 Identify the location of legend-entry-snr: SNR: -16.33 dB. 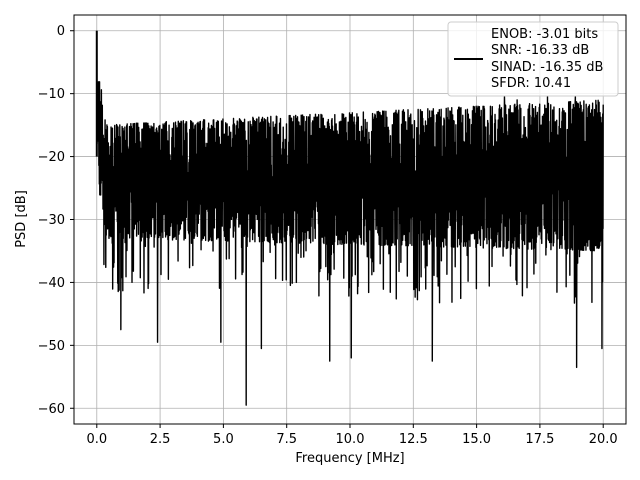
(540, 50).